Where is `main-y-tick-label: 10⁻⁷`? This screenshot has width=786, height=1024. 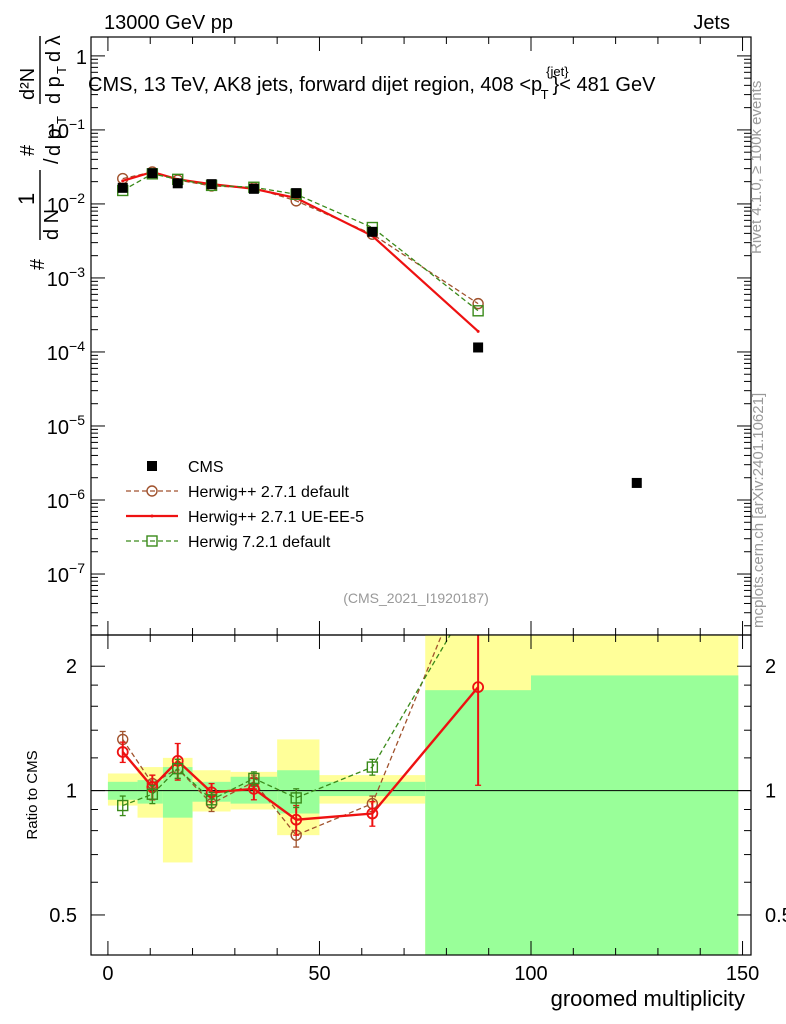 main-y-tick-label: 10⁻⁷ is located at coordinates (66, 573).